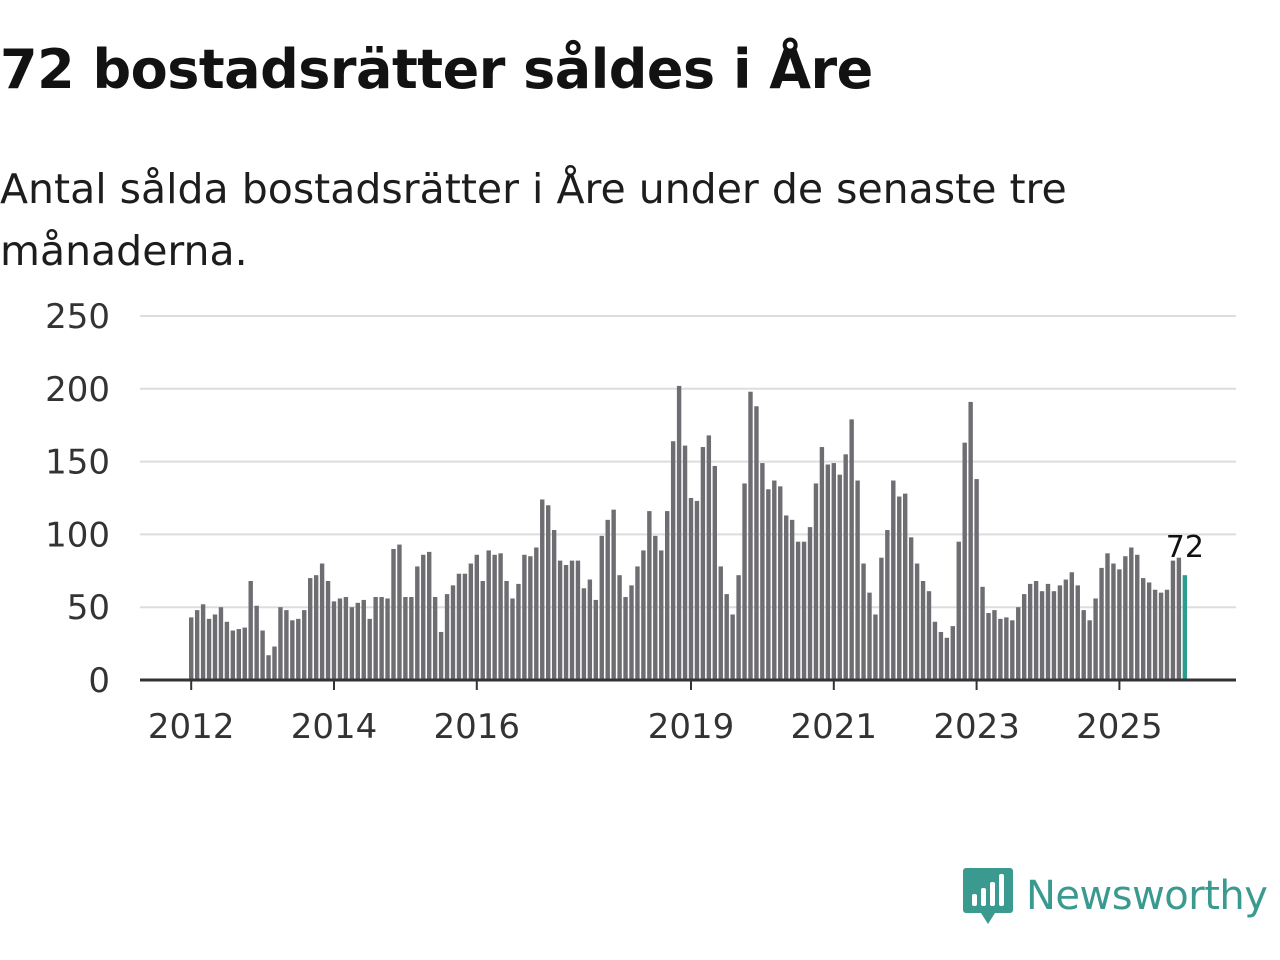 The height and width of the screenshot is (960, 1280). What do you see at coordinates (976, 727) in the screenshot?
I see `x-tick-label: 2023` at bounding box center [976, 727].